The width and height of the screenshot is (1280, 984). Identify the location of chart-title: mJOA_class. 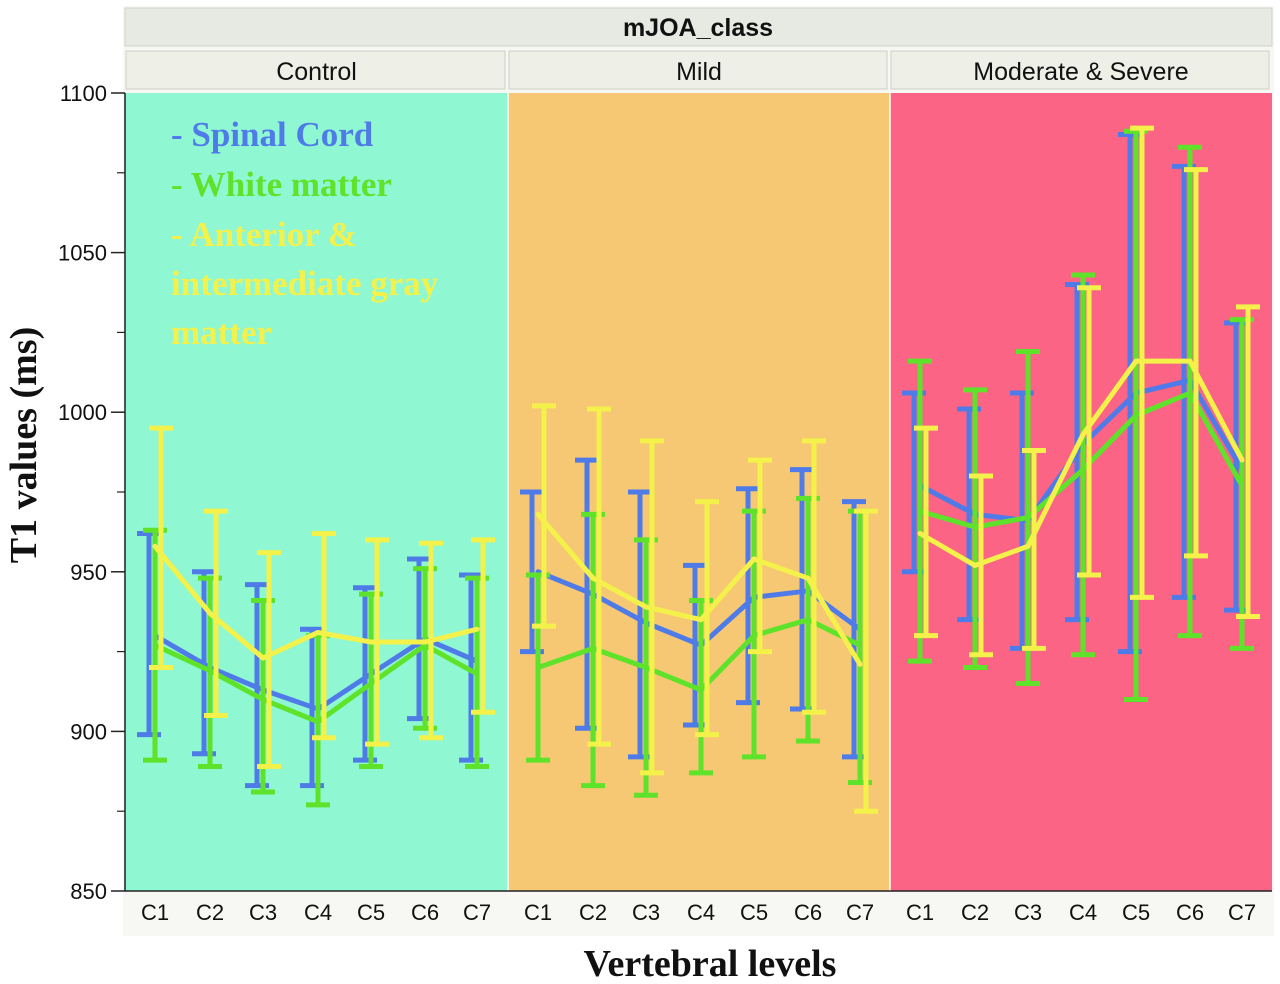
(698, 28).